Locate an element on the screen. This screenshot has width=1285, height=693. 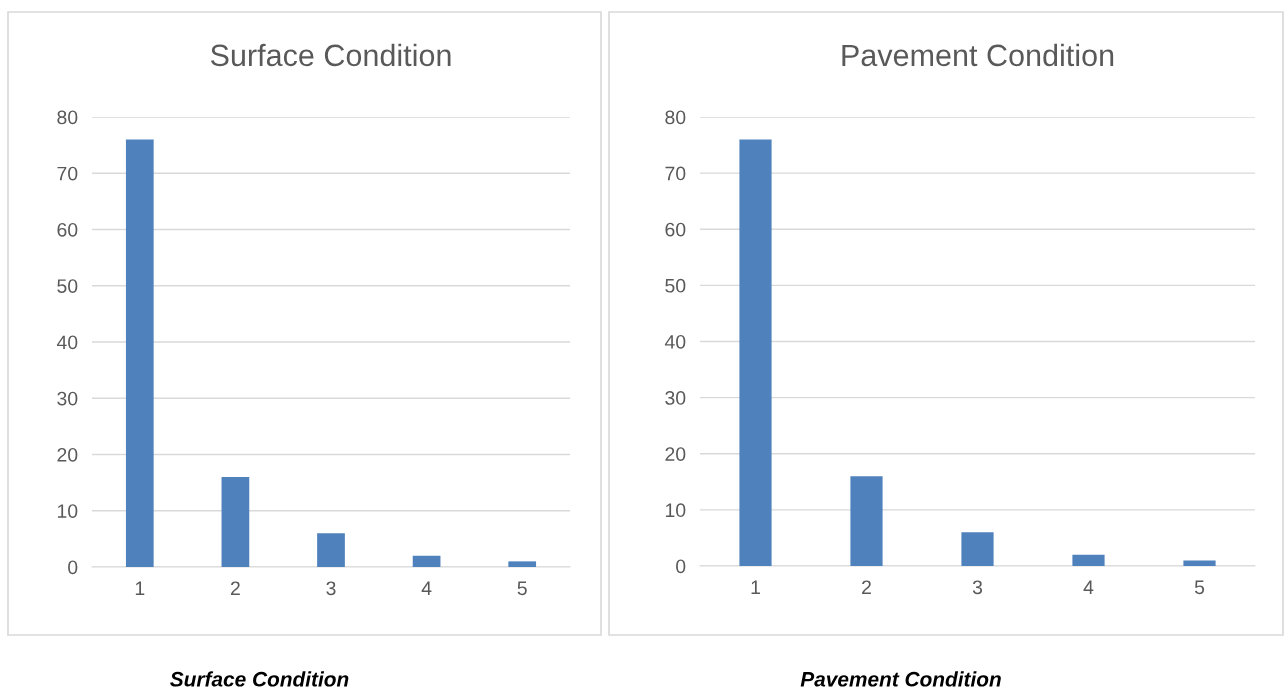
chart-title: Pavement Condition is located at coordinates (978, 55).